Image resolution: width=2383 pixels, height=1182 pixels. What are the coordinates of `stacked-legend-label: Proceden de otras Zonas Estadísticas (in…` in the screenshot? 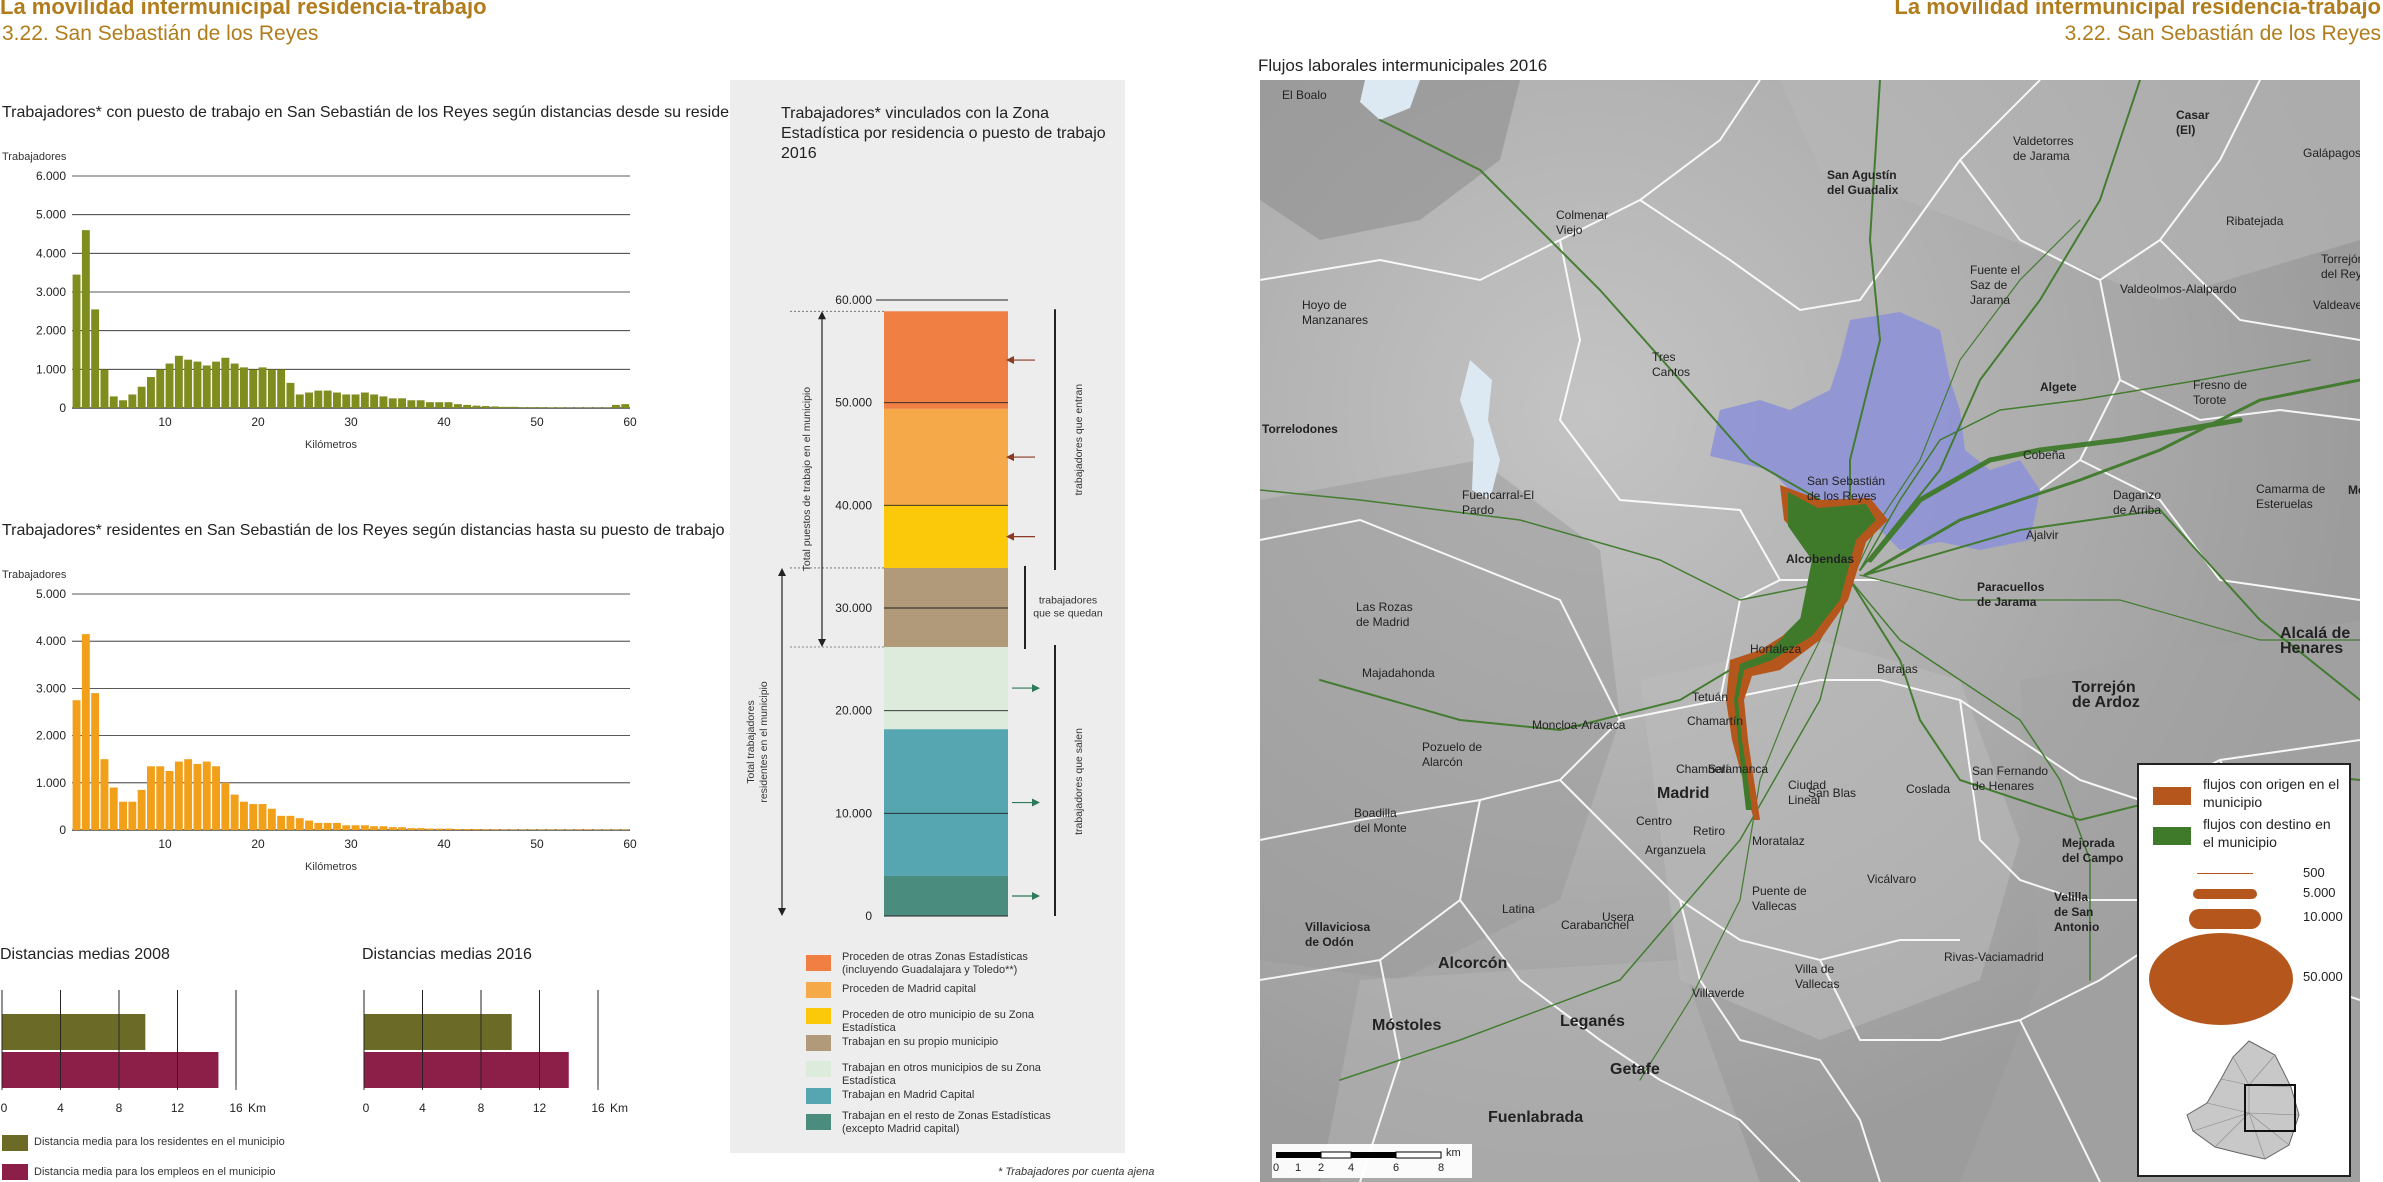 It's located at (935, 963).